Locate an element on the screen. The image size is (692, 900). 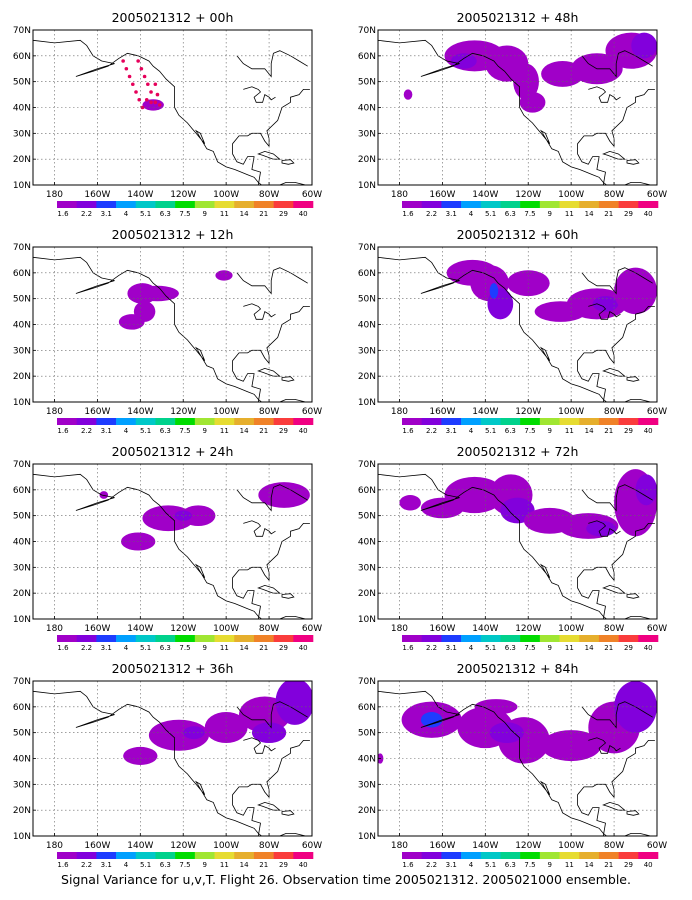
panel-title: 2005021312 + 00h is located at coordinates (173, 17).